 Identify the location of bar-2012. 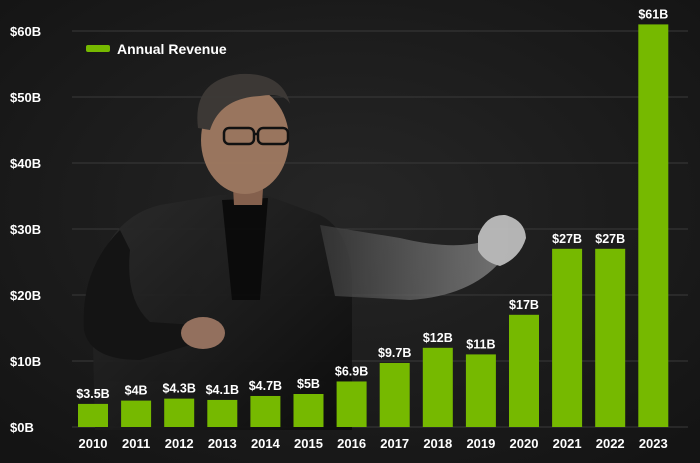
(179, 412).